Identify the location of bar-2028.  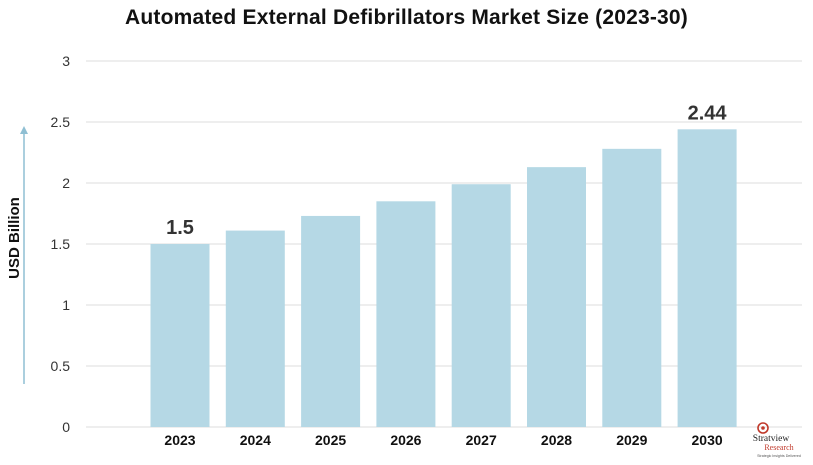
(556, 297).